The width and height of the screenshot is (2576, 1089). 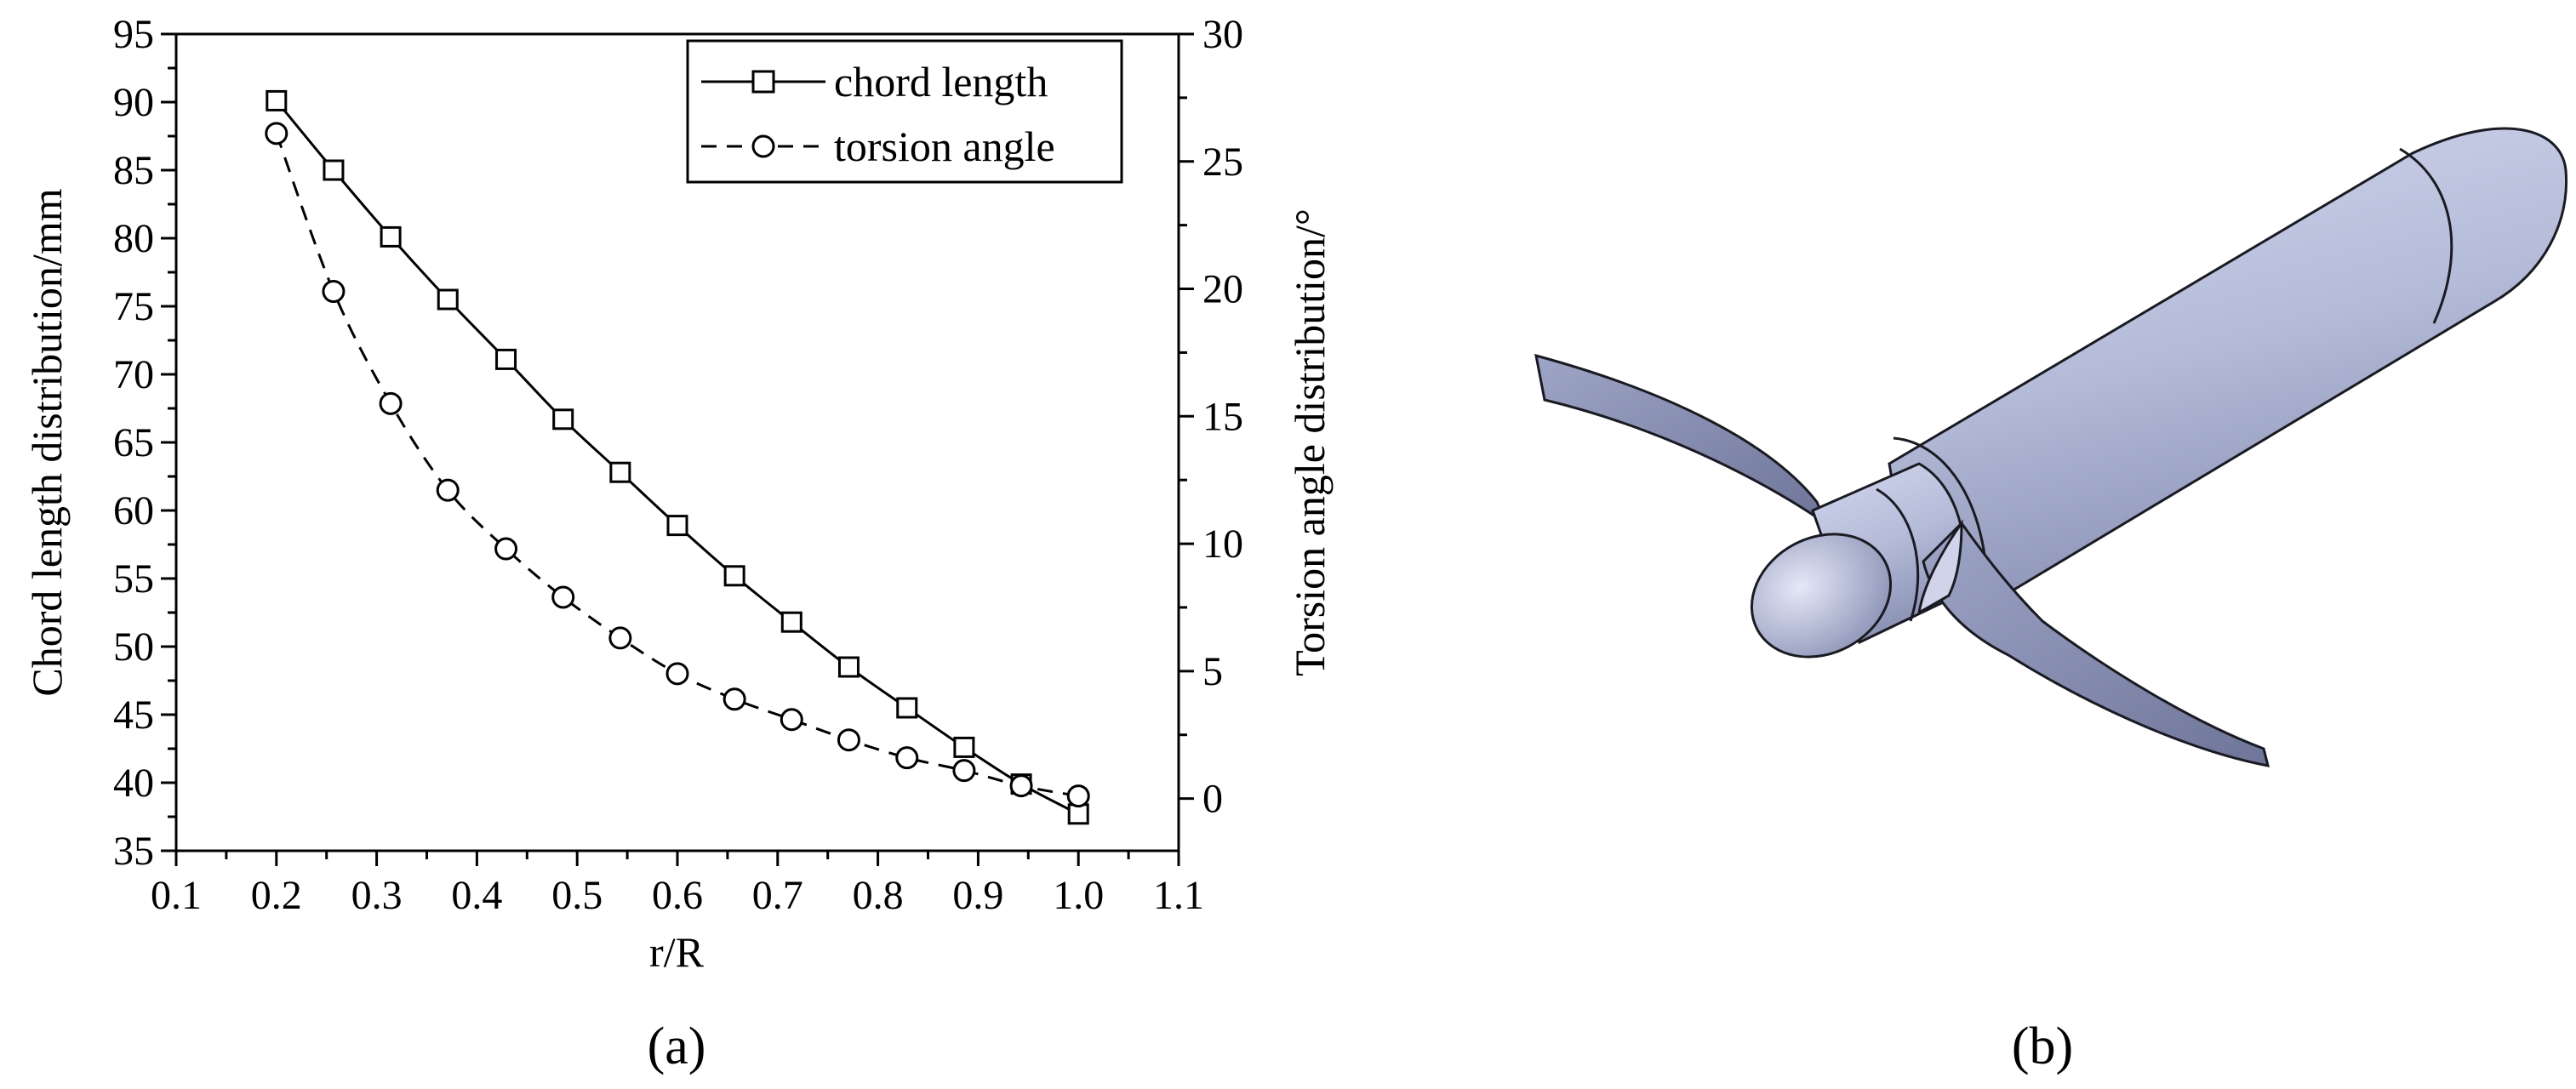 What do you see at coordinates (1222, 289) in the screenshot?
I see `right-y-tick-label: 20` at bounding box center [1222, 289].